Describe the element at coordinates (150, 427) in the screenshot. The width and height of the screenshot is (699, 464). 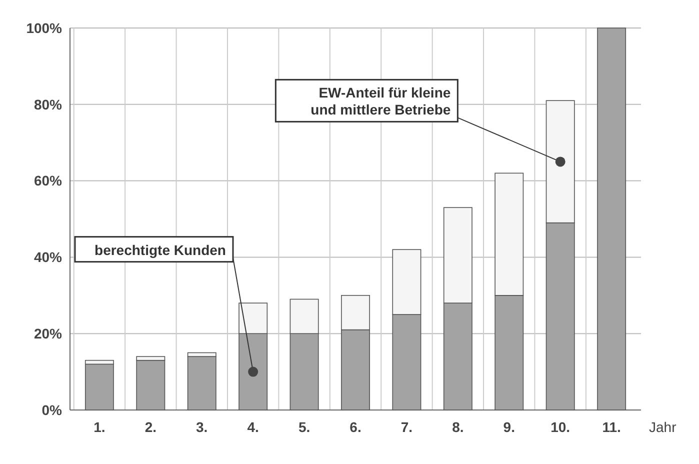
I see `x-tick-label: 2.` at that location.